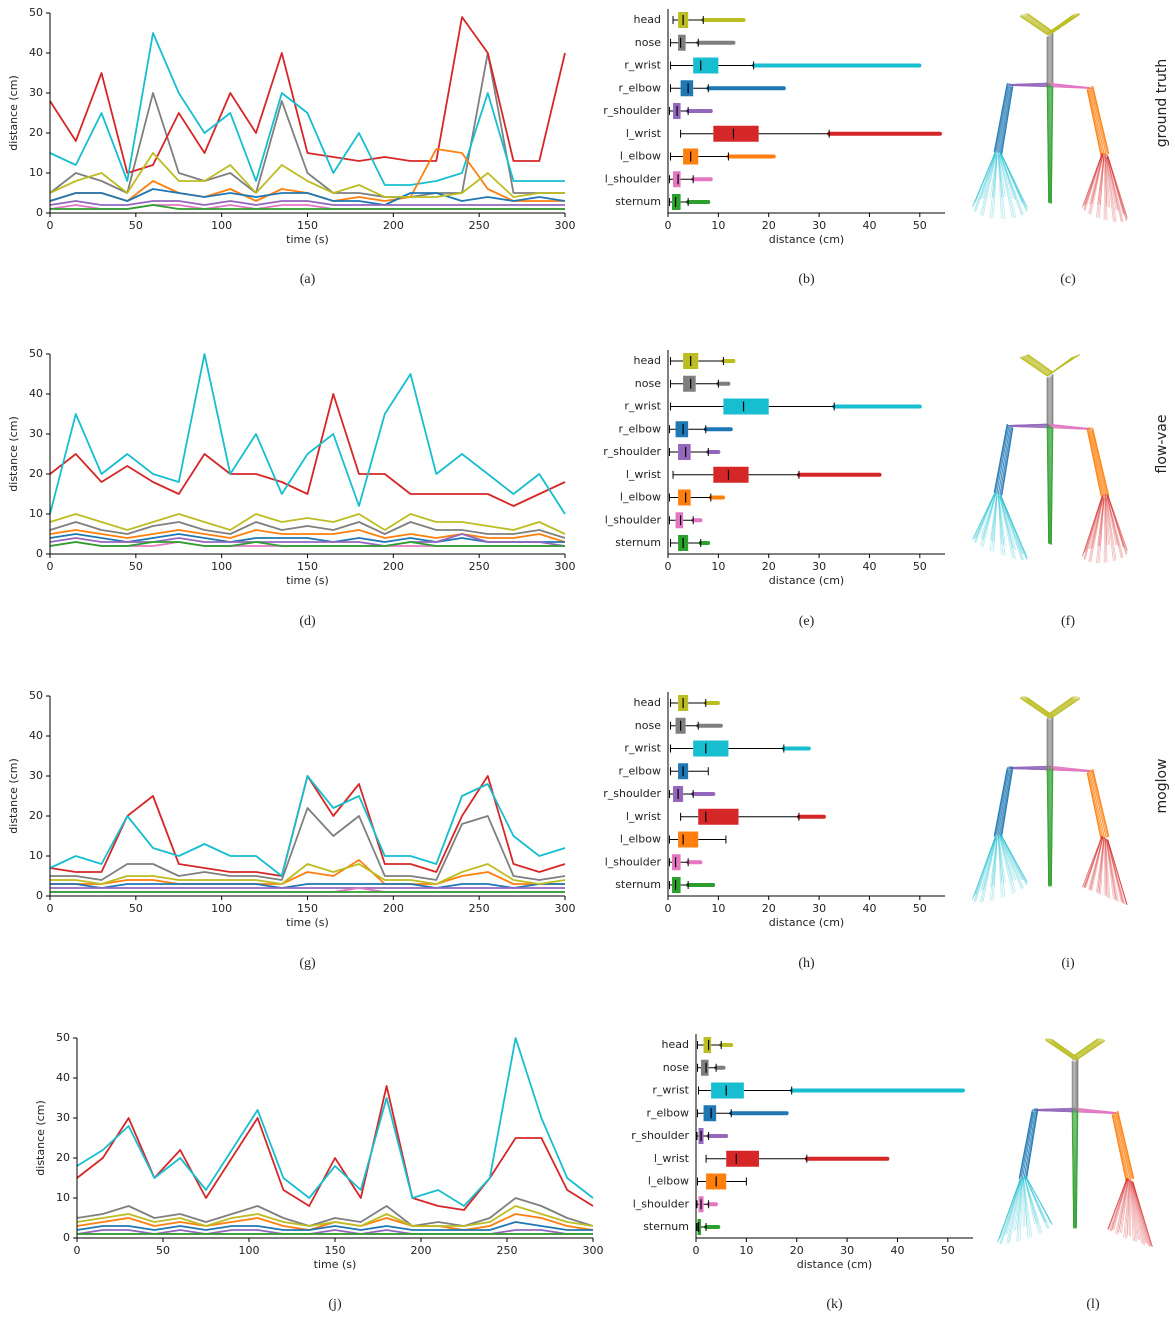  I want to click on category-label: r_elbow, so click(639, 770).